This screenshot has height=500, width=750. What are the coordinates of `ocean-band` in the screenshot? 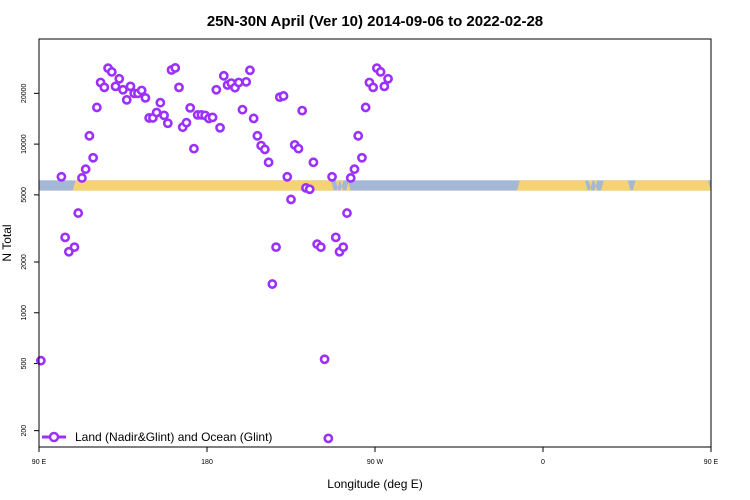 It's located at (375, 185).